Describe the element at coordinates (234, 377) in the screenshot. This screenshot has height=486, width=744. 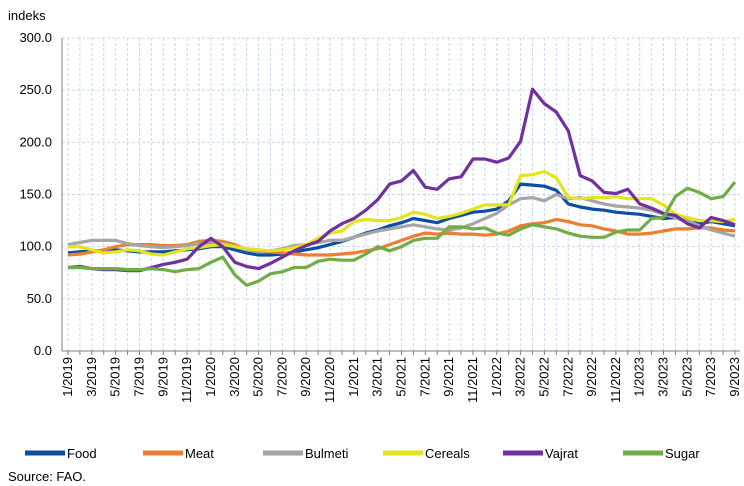
I see `x-tick-label: 3/2020` at that location.